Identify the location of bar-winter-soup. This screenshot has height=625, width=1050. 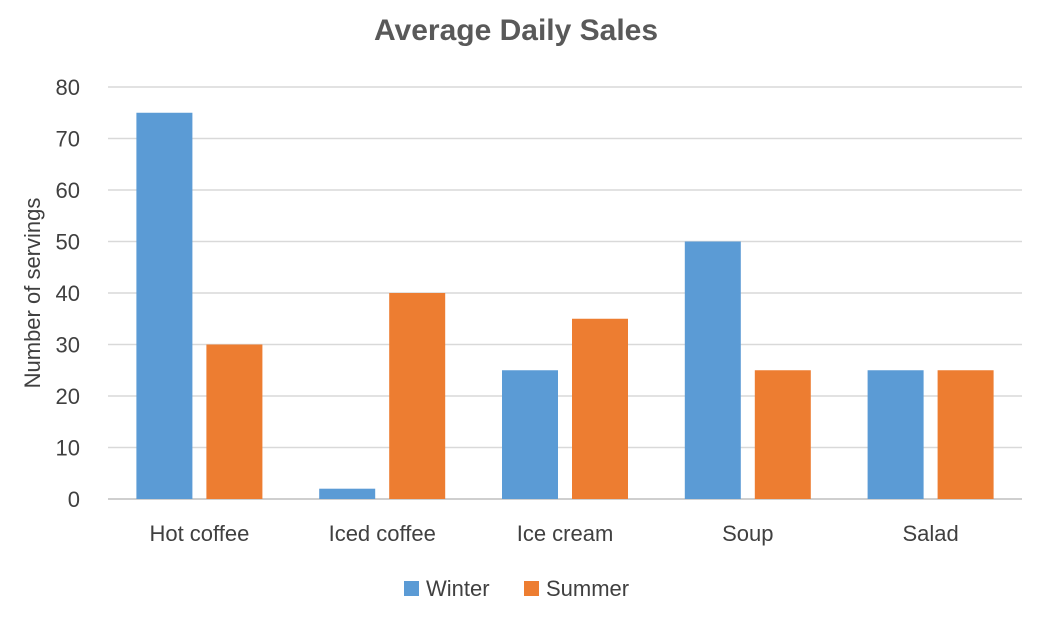
(712, 370).